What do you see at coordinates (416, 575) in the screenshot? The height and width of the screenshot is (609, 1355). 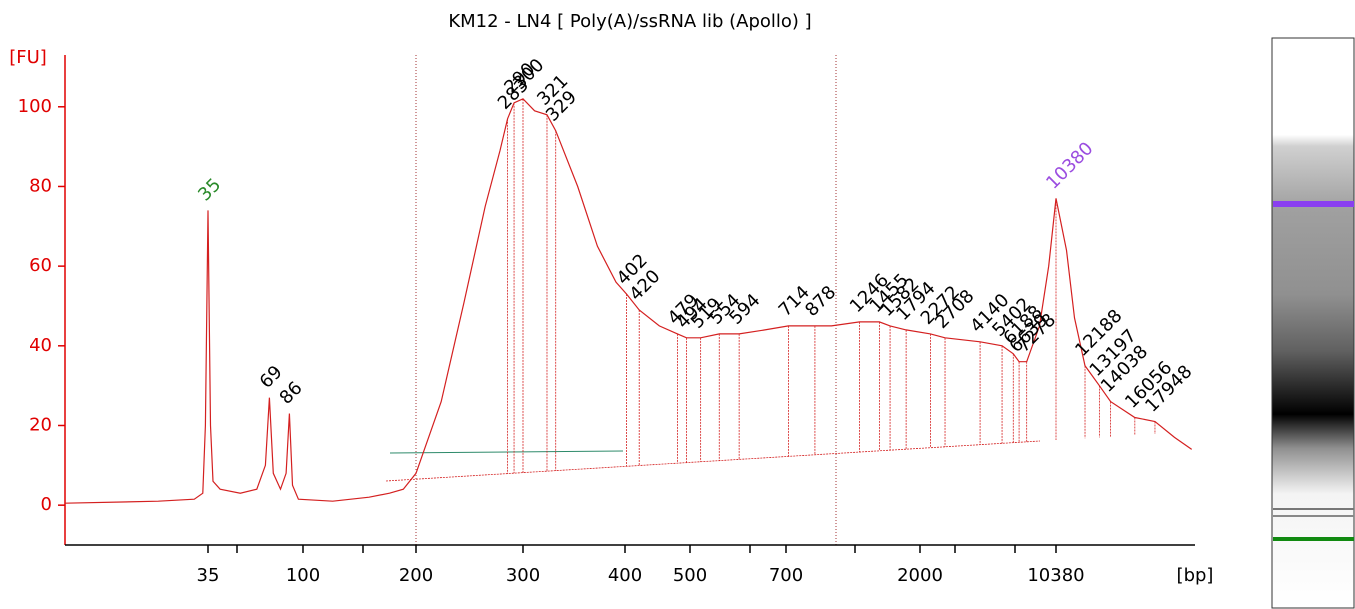 I see `x-tick-label: 200` at bounding box center [416, 575].